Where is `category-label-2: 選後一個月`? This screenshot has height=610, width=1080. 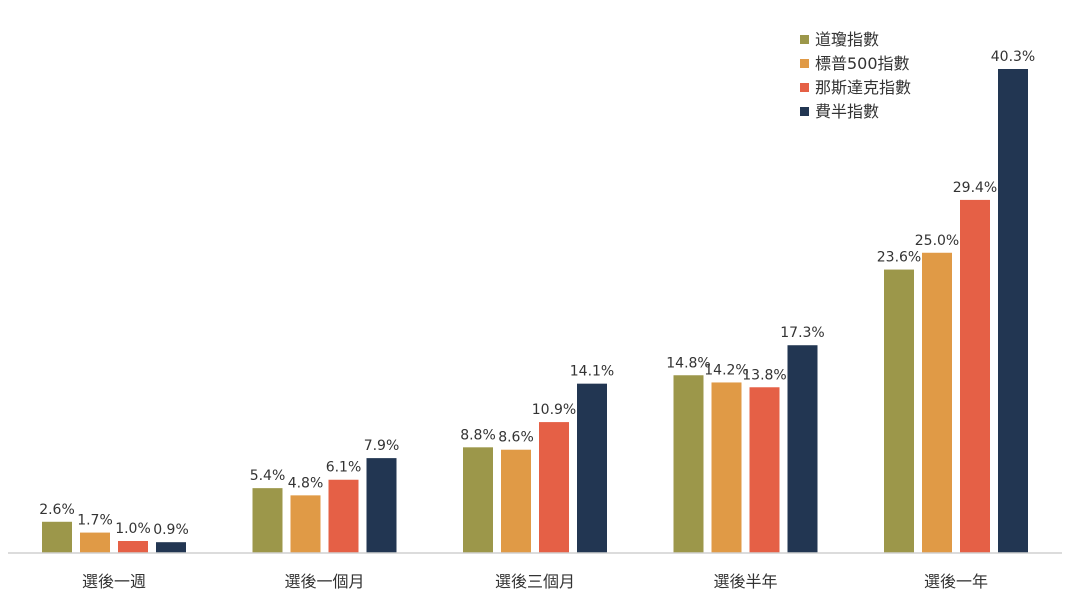
category-label-2: 選後一個月 is located at coordinates (324, 581).